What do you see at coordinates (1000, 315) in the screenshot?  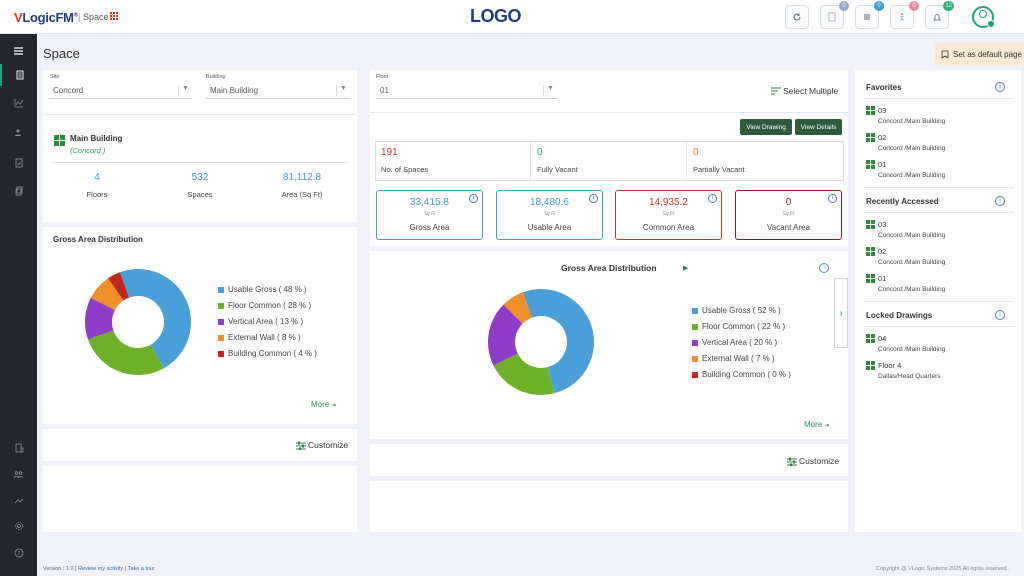 I see `locked-info-icon: i` at bounding box center [1000, 315].